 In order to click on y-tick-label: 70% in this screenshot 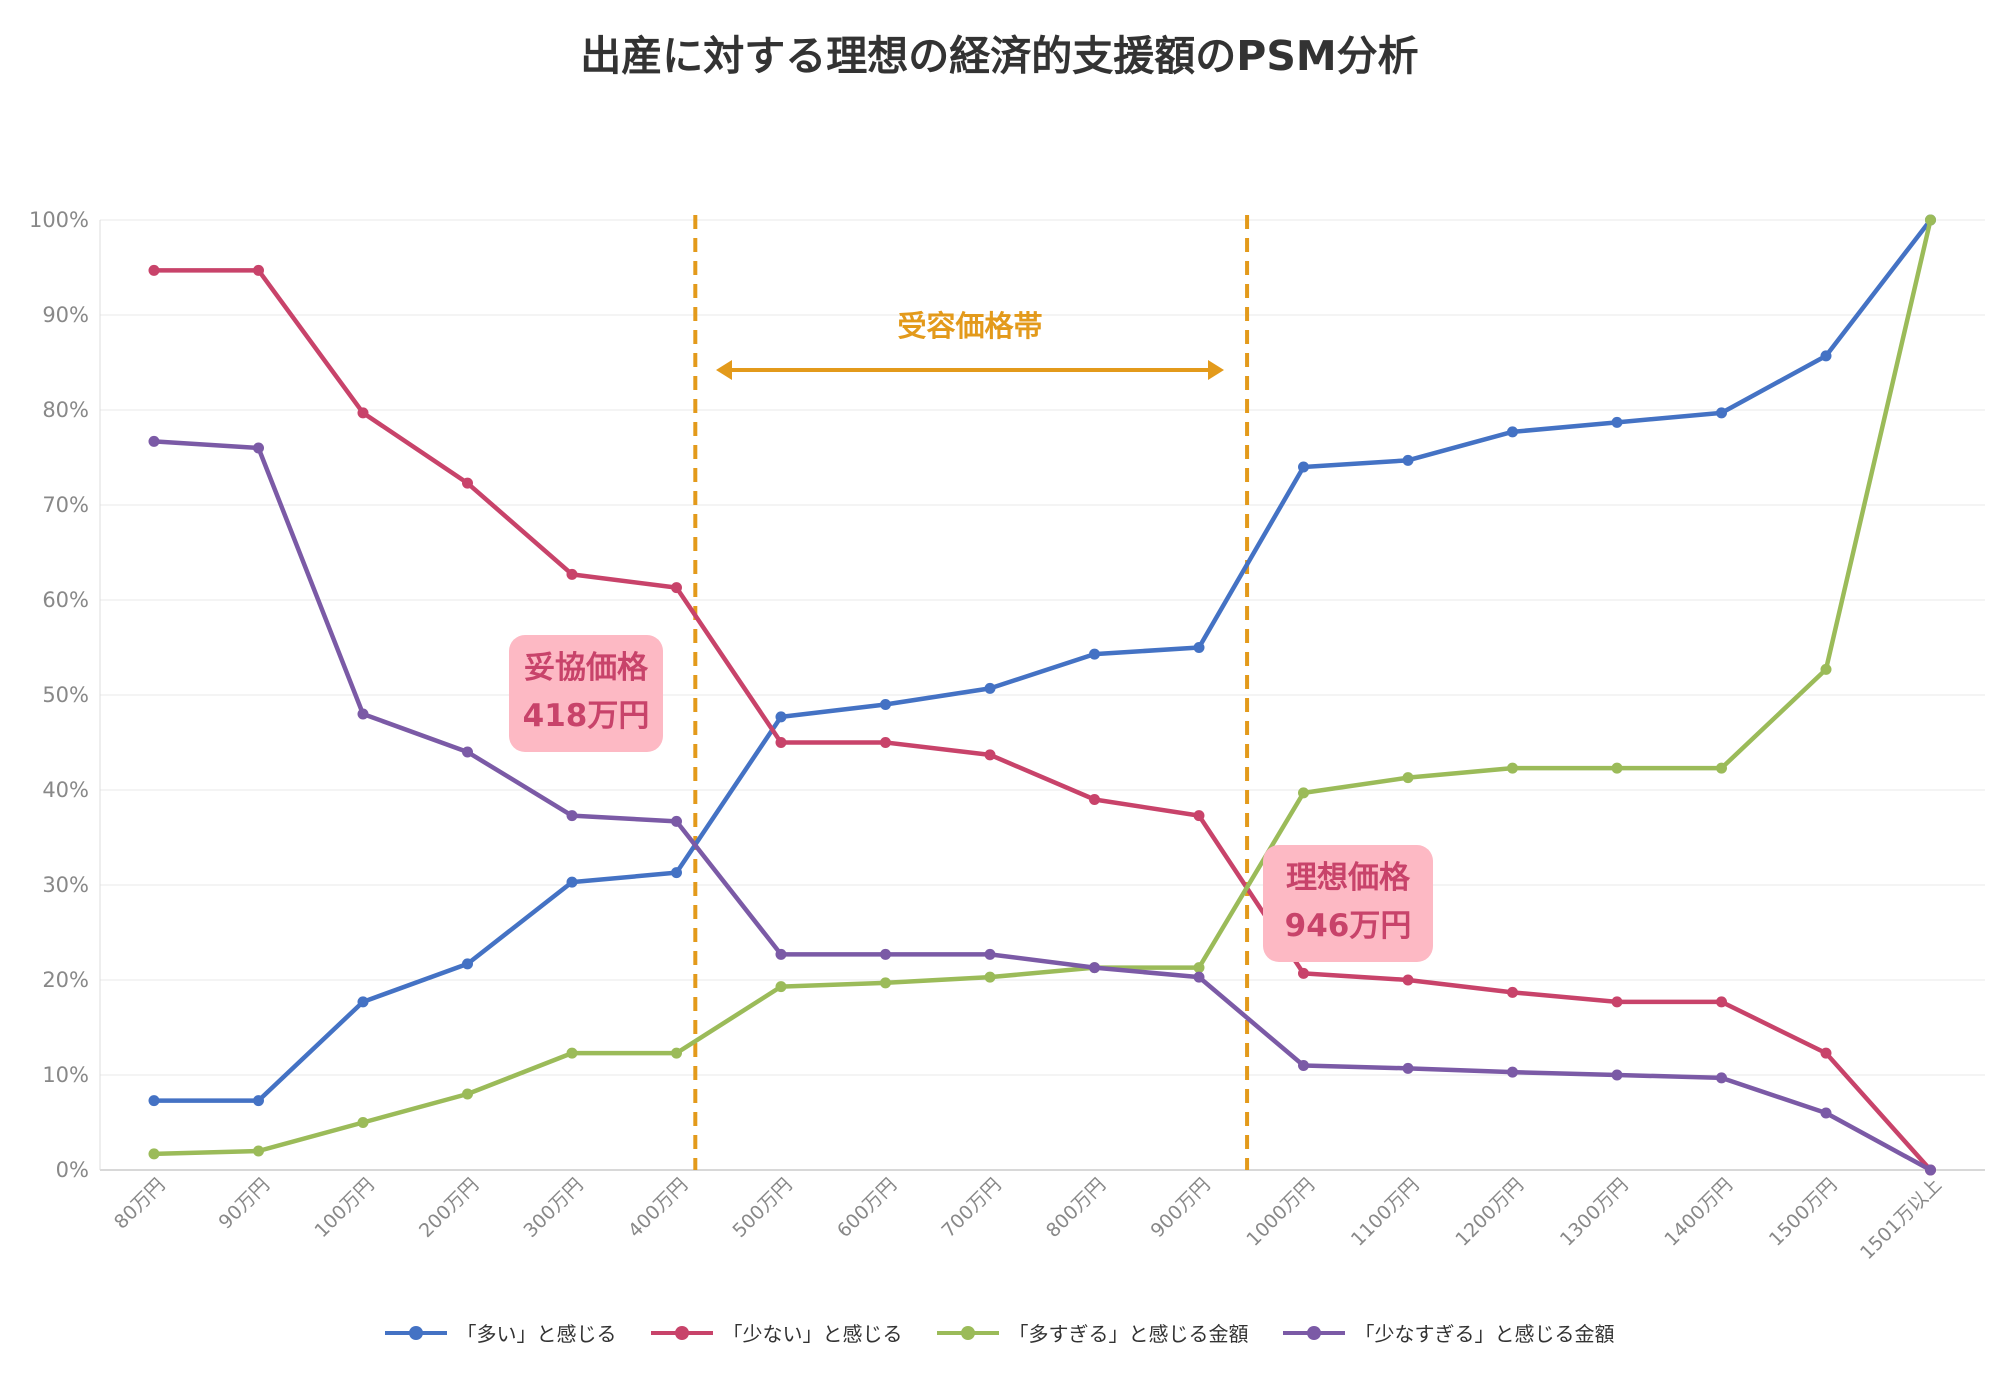, I will do `click(65, 505)`.